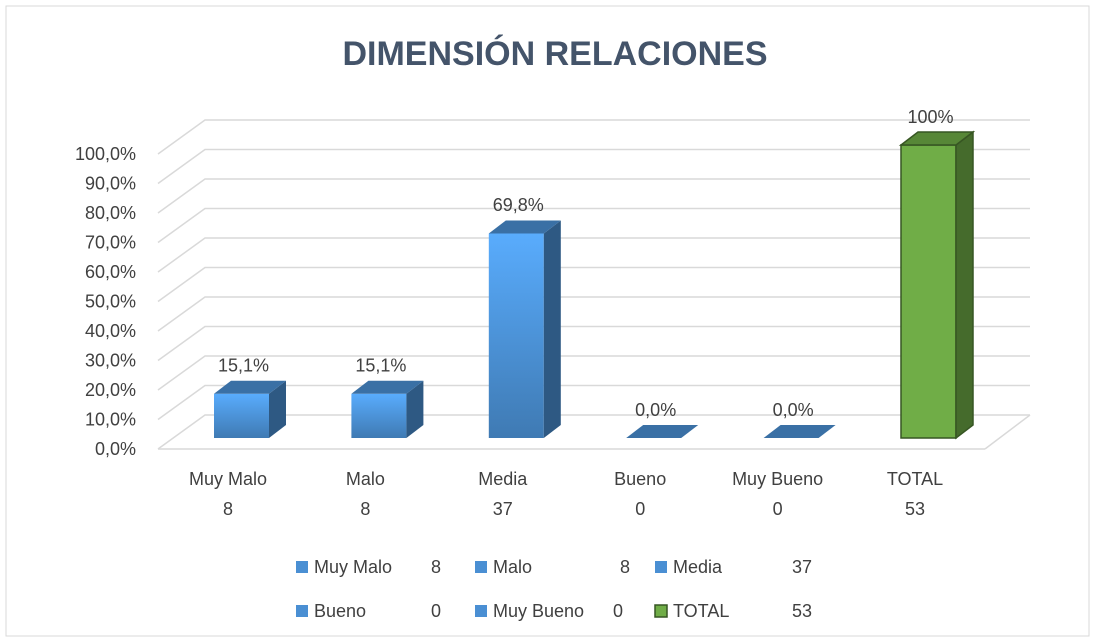 Image resolution: width=1095 pixels, height=642 pixels. Describe the element at coordinates (365, 479) in the screenshot. I see `x-tick-label: Malo` at that location.